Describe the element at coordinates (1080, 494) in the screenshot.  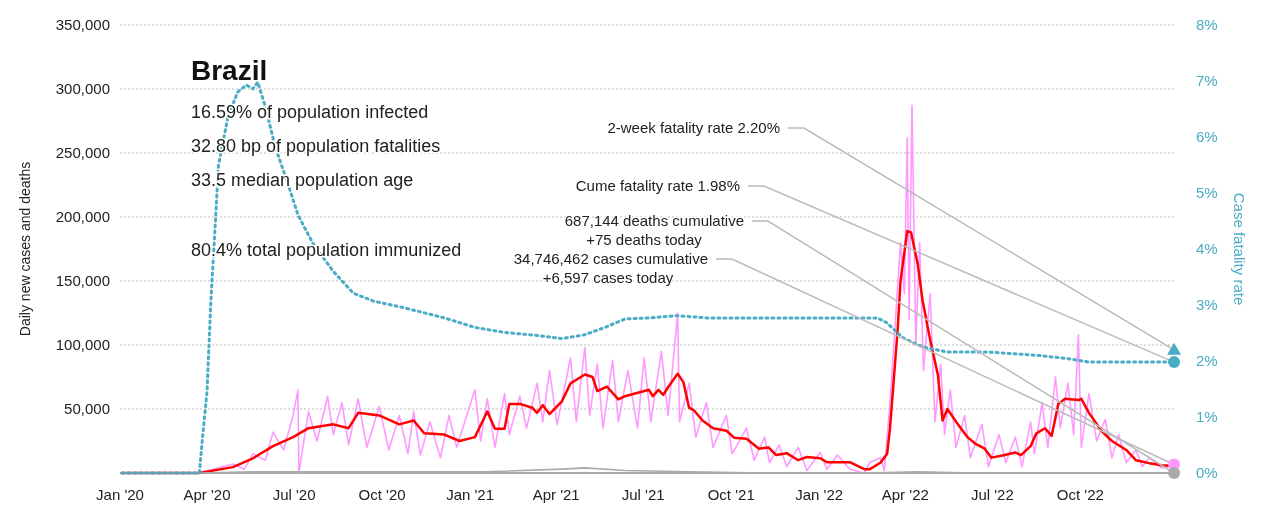
I see `x-tick-label: Oct '22` at that location.